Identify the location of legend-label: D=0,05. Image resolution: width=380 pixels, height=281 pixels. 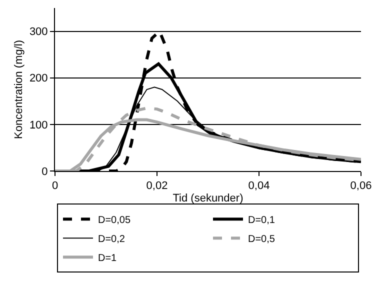
(114, 220).